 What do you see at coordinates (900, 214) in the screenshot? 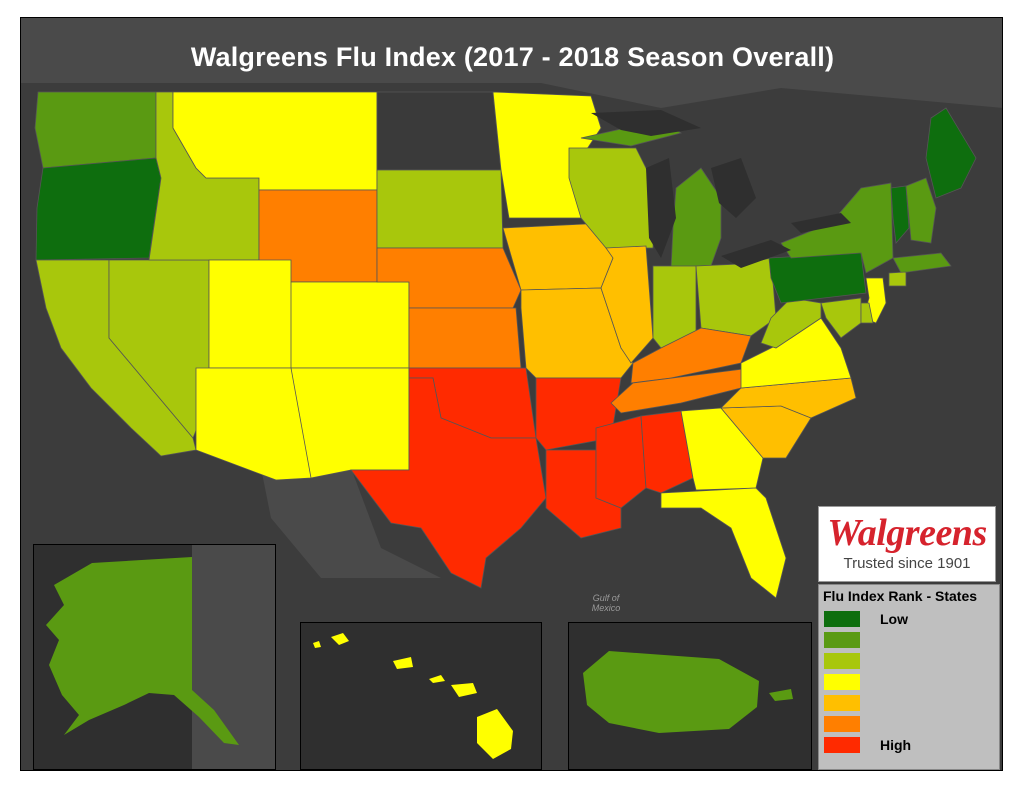
I see `state-vermont` at bounding box center [900, 214].